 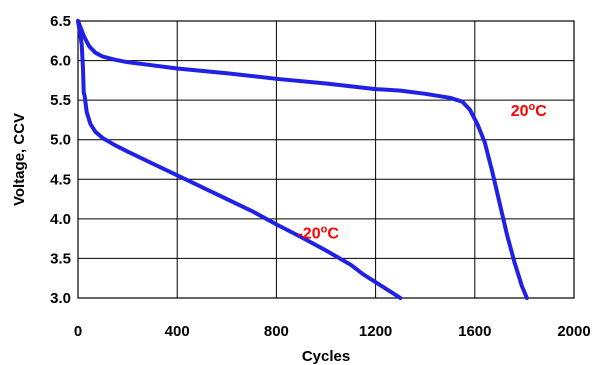 What do you see at coordinates (60, 298) in the screenshot?
I see `y-tick-label: 3.0` at bounding box center [60, 298].